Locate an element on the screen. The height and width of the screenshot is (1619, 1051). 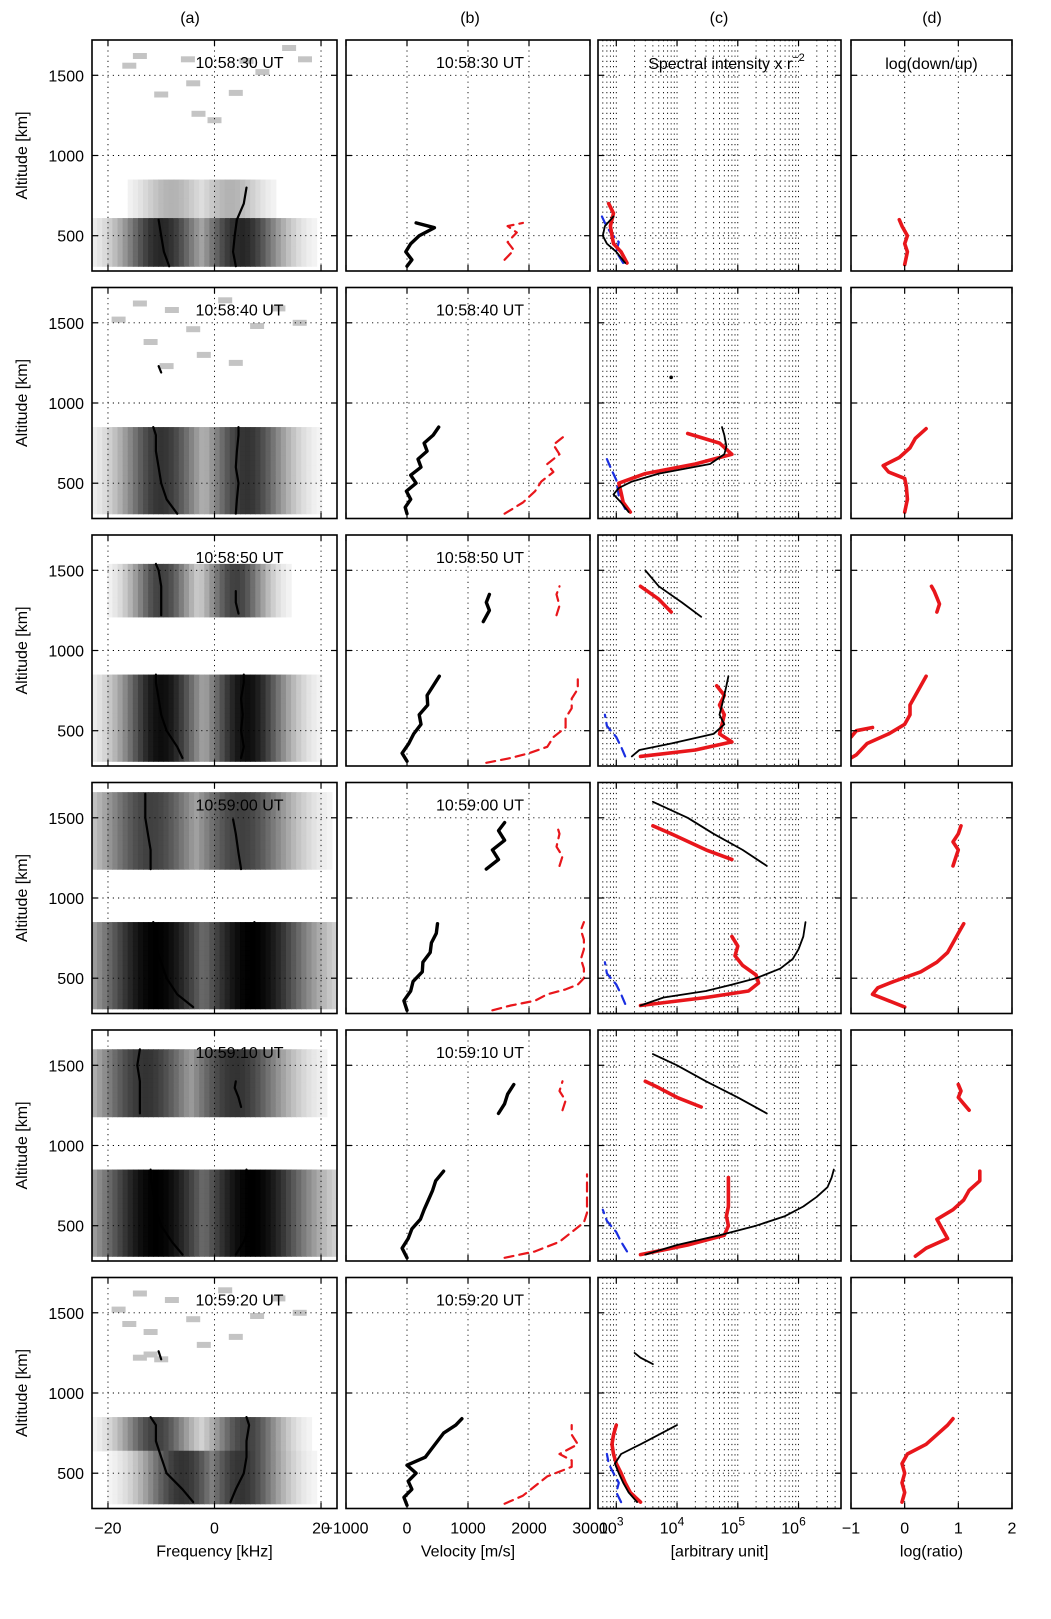
frequency-trace is located at coordinates (148, 831).